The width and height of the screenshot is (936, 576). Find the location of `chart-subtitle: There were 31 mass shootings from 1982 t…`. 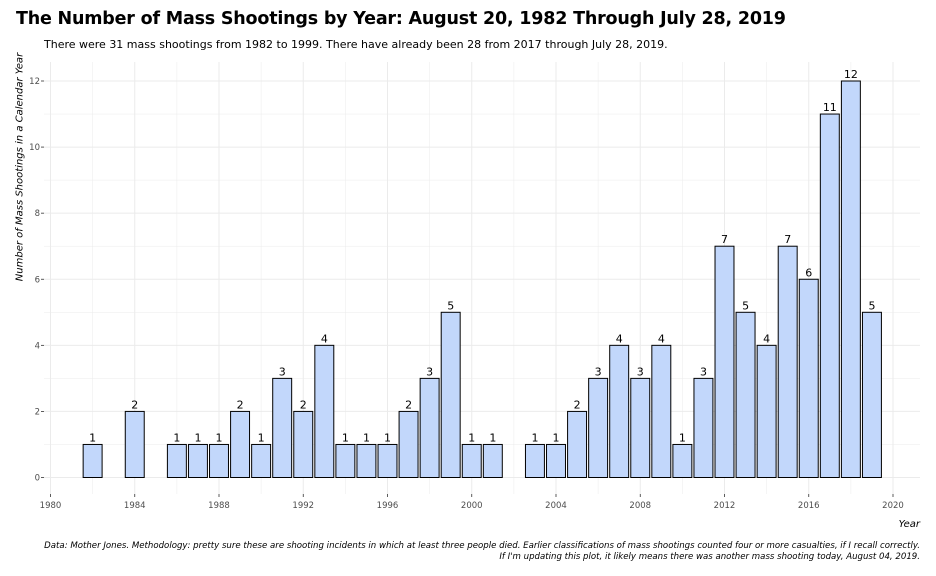

chart-subtitle: There were 31 mass shootings from 1982 t… is located at coordinates (356, 44).